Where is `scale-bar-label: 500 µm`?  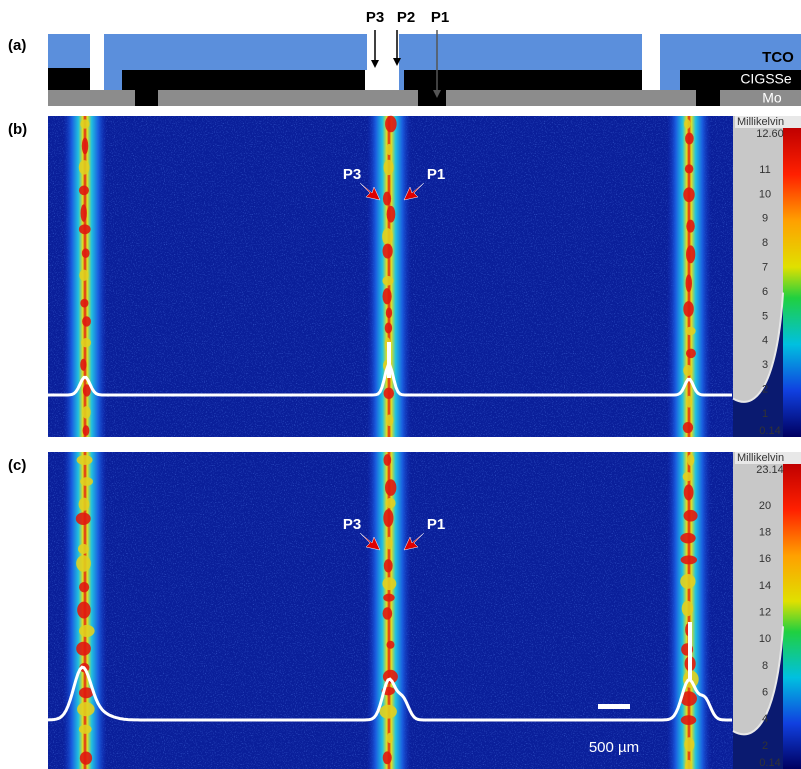 scale-bar-label: 500 µm is located at coordinates (614, 747).